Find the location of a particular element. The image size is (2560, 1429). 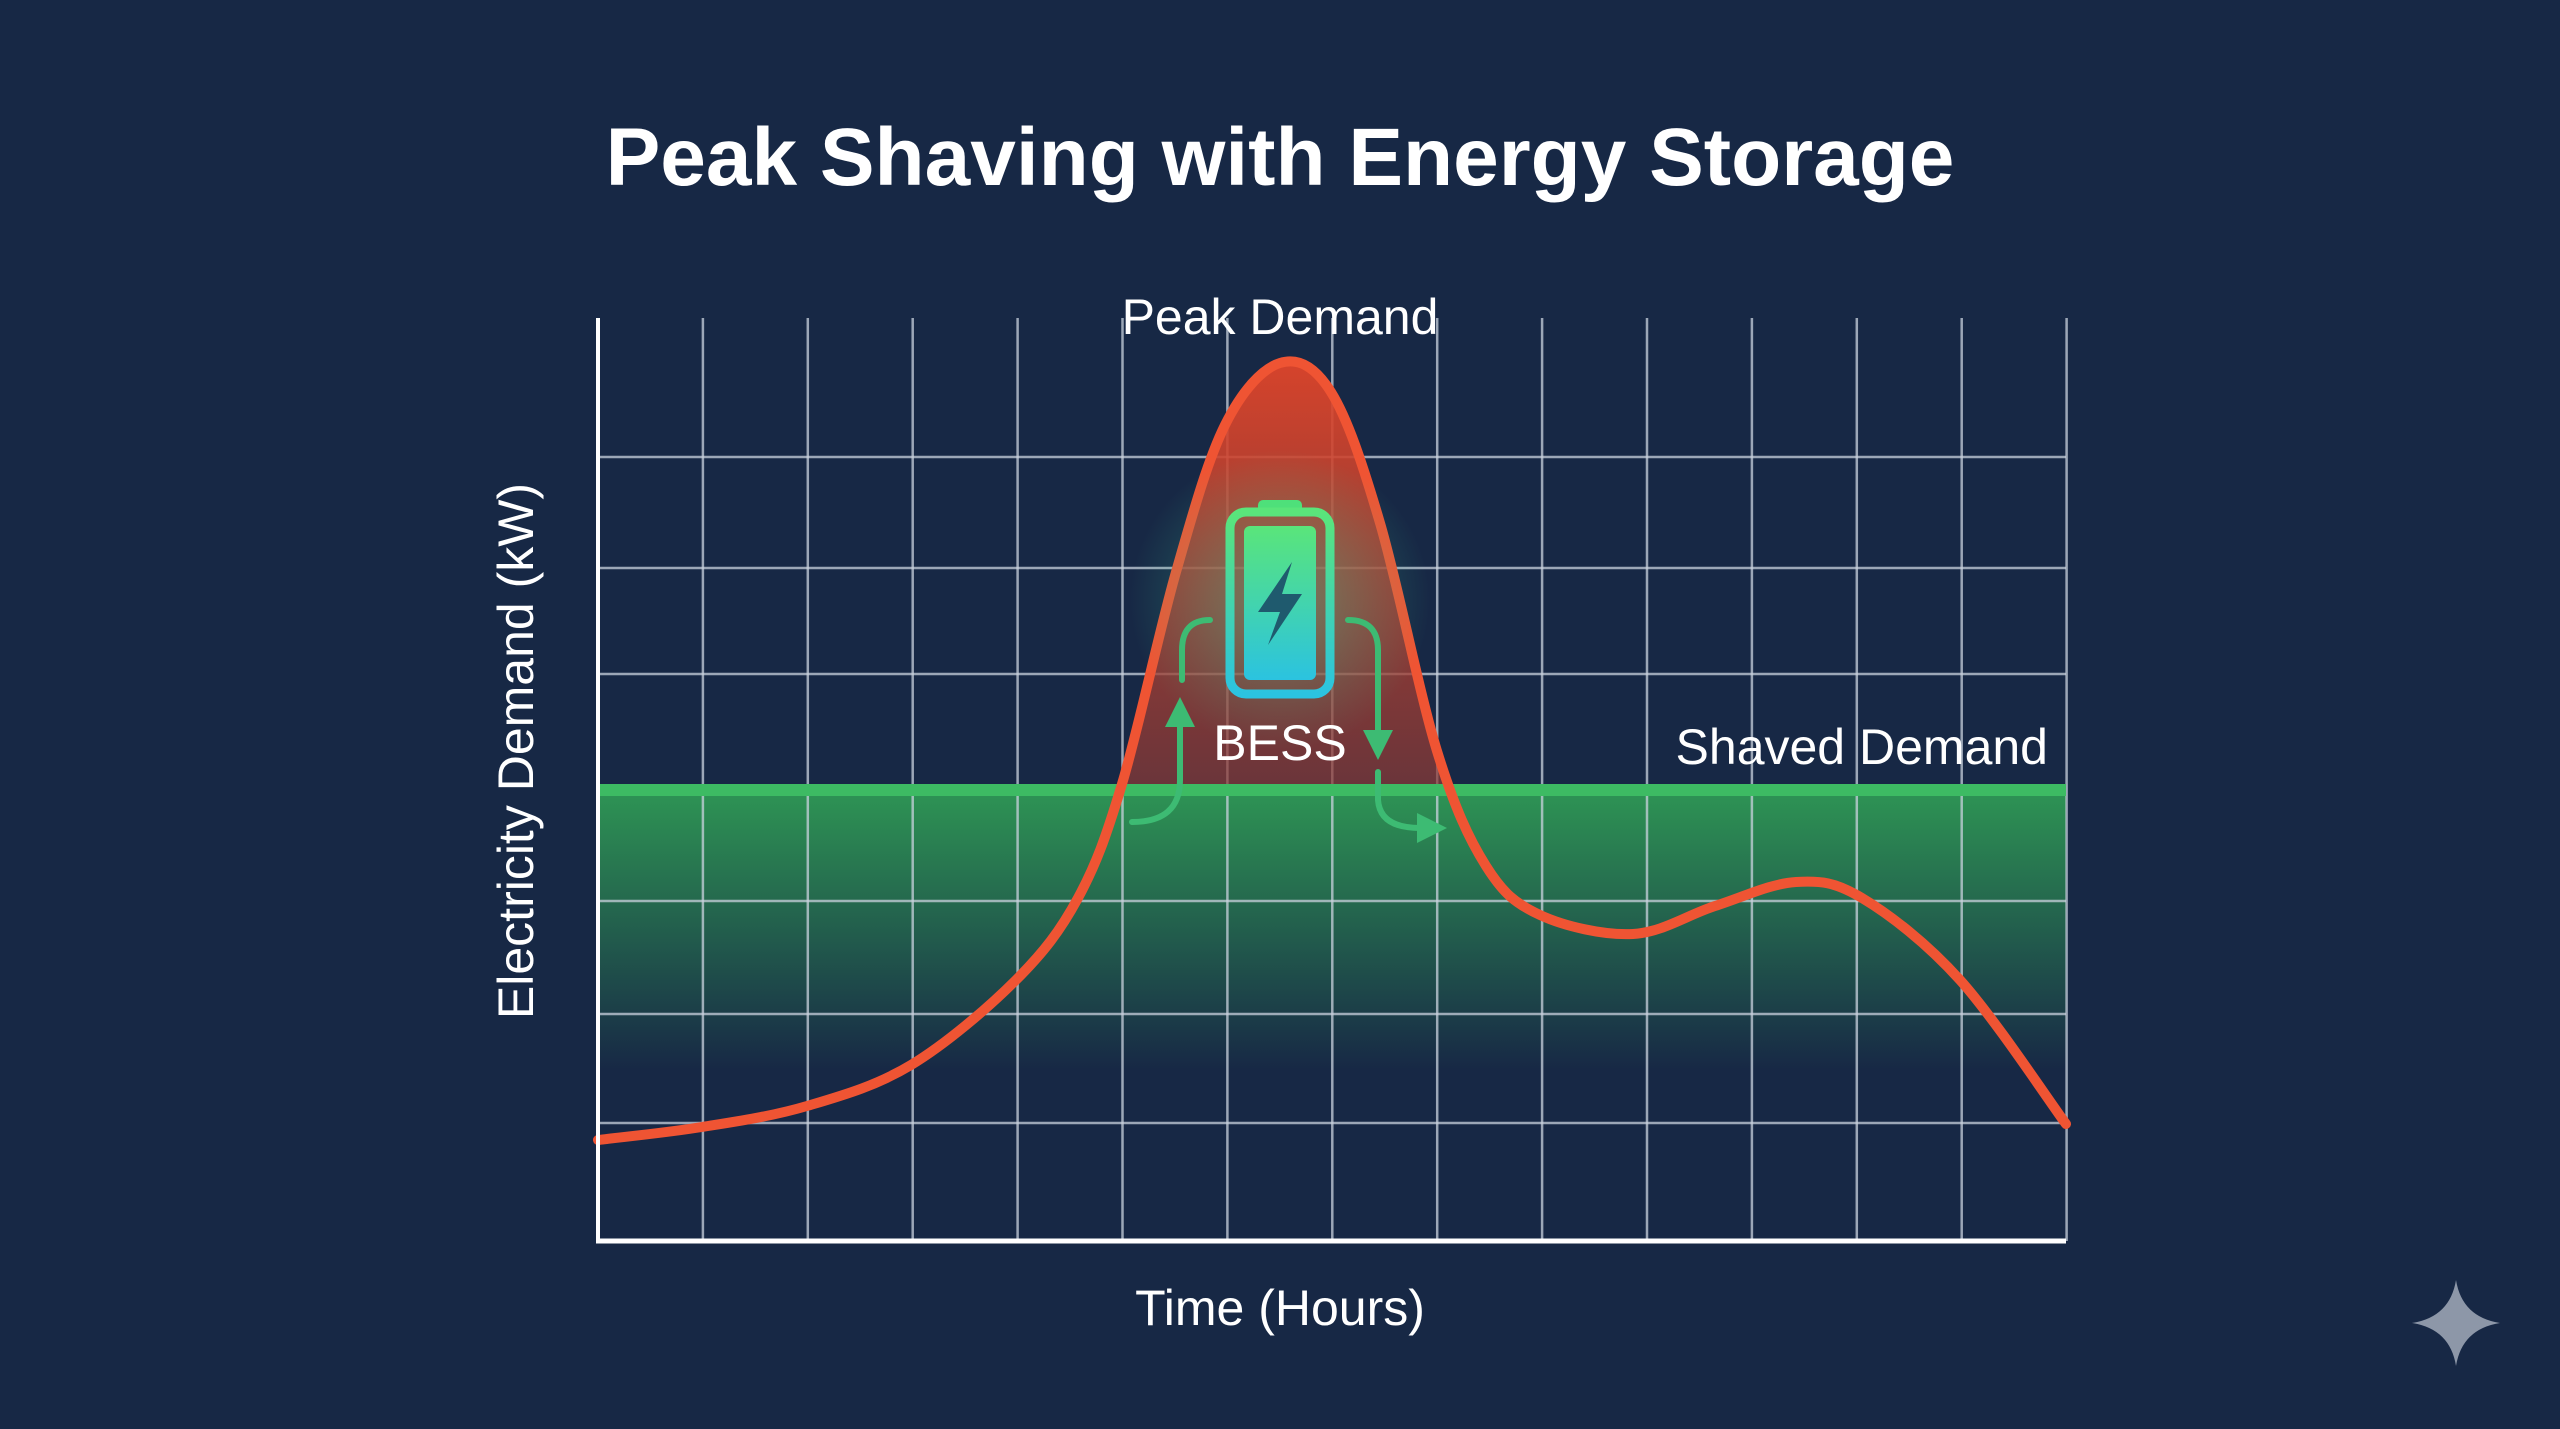

x-axis-label: Time (Hours) is located at coordinates (1280, 1308).